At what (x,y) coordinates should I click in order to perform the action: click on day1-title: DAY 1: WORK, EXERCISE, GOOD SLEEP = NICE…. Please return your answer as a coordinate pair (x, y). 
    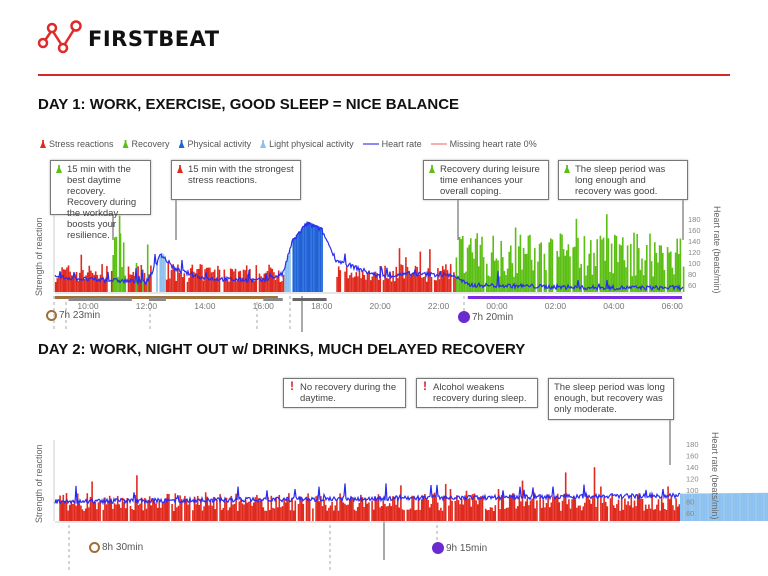
    Looking at the image, I should click on (249, 104).